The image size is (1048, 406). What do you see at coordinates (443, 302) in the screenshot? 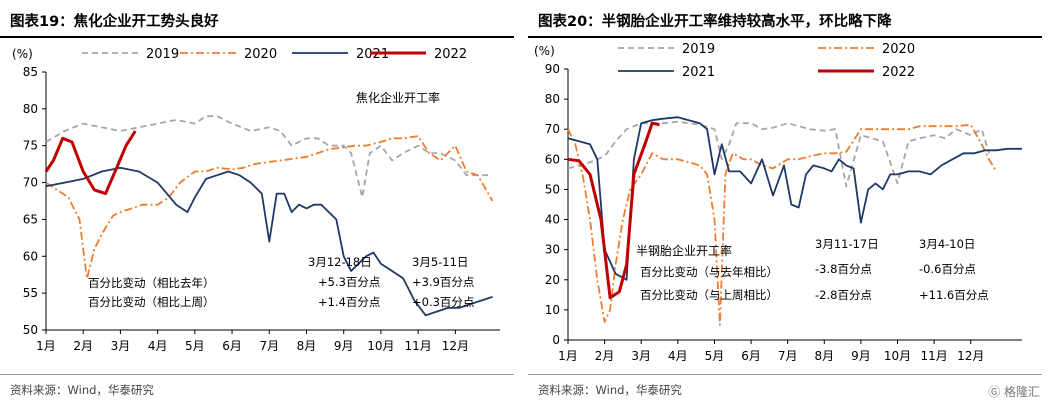
I see `annotation-value: +0.3百分点` at bounding box center [443, 302].